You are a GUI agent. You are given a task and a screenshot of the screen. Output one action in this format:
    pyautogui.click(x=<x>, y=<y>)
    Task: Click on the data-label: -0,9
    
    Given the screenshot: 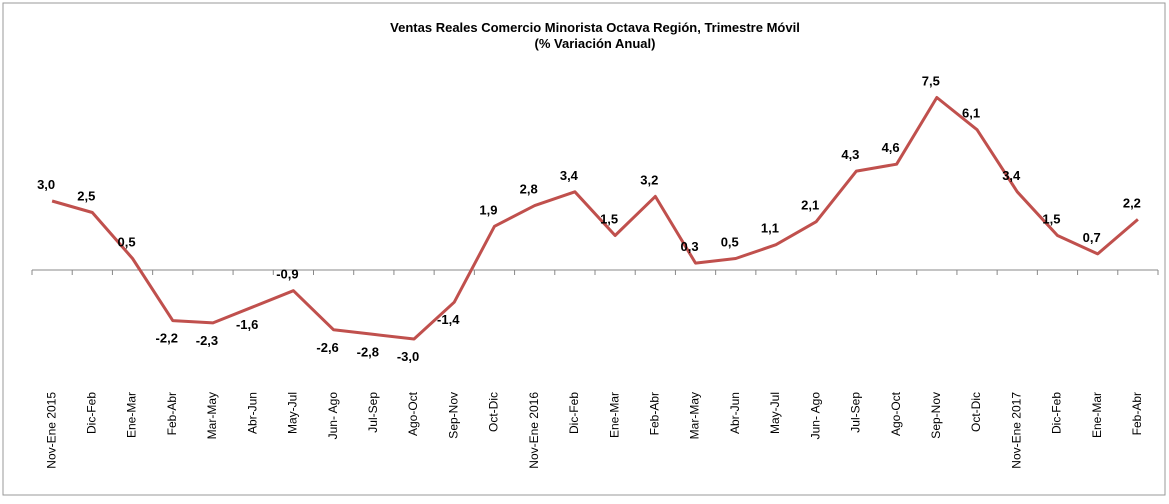 What is the action you would take?
    pyautogui.click(x=287, y=274)
    